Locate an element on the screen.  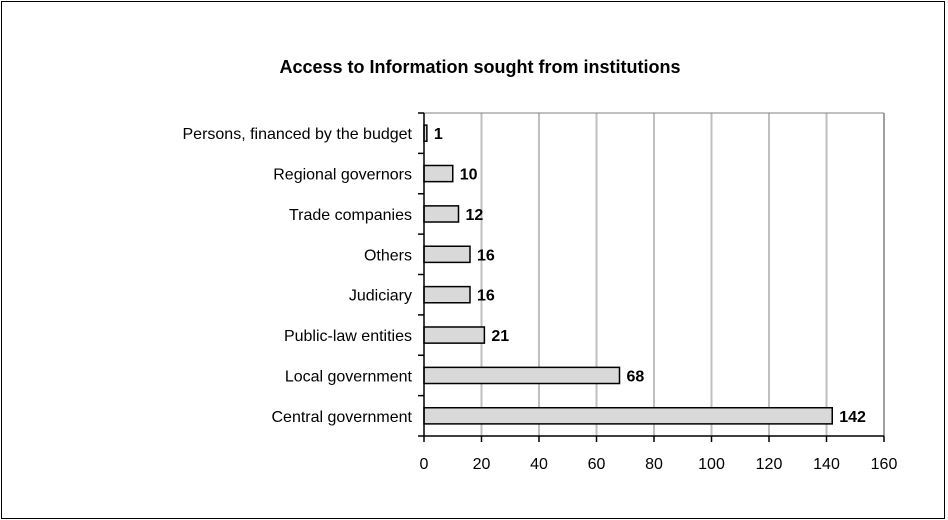
x-tick-label-7: 140 is located at coordinates (826, 464).